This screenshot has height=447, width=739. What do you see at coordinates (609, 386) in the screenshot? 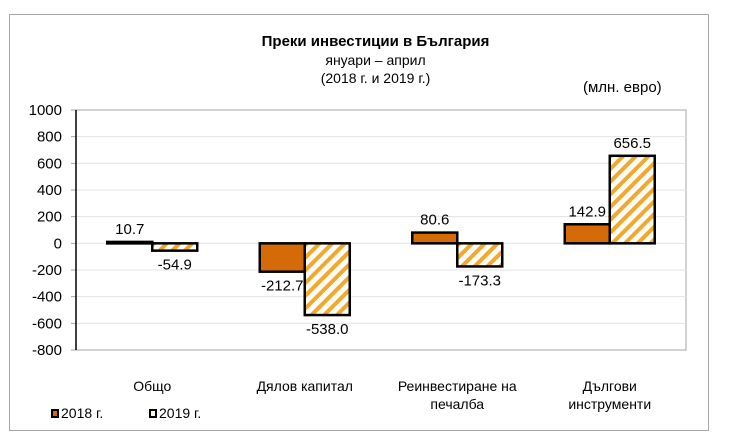
I see `category-label-line: Дългови` at bounding box center [609, 386].